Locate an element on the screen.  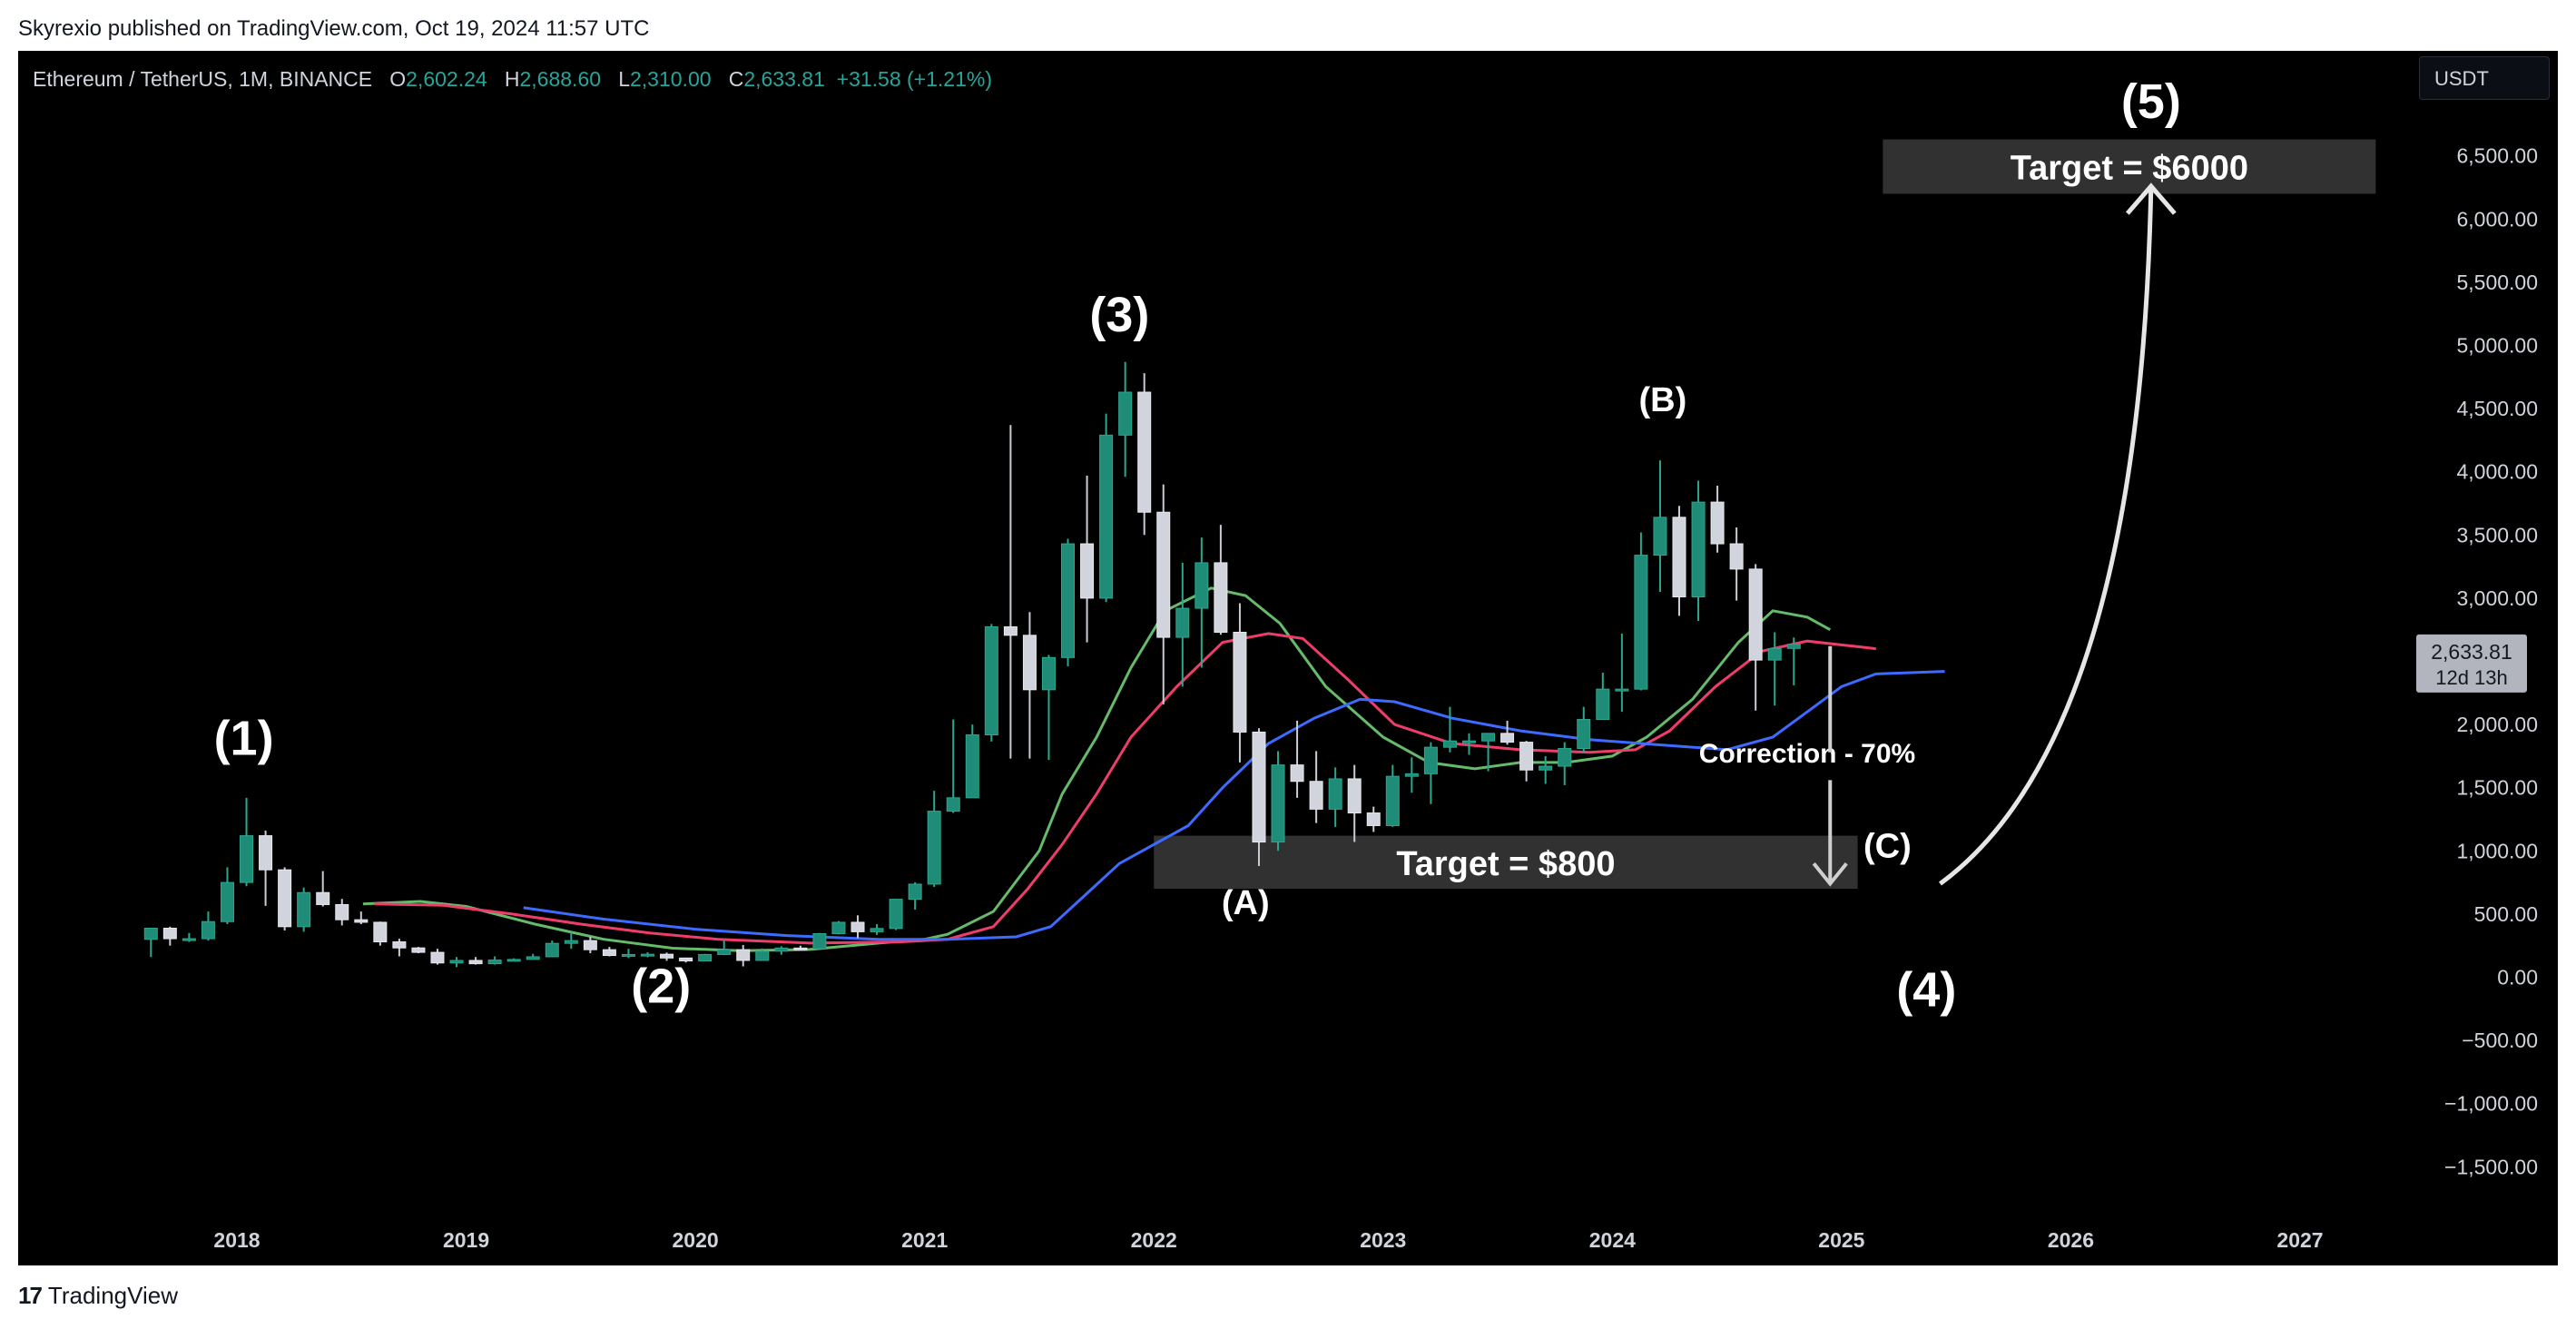
currency-button: USDT is located at coordinates (2484, 78).